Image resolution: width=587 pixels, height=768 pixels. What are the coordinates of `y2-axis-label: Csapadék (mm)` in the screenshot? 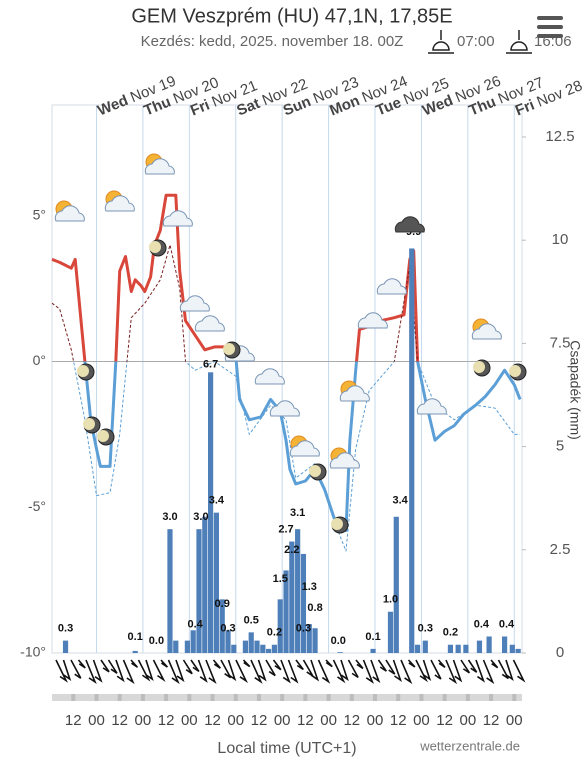 It's located at (575, 390).